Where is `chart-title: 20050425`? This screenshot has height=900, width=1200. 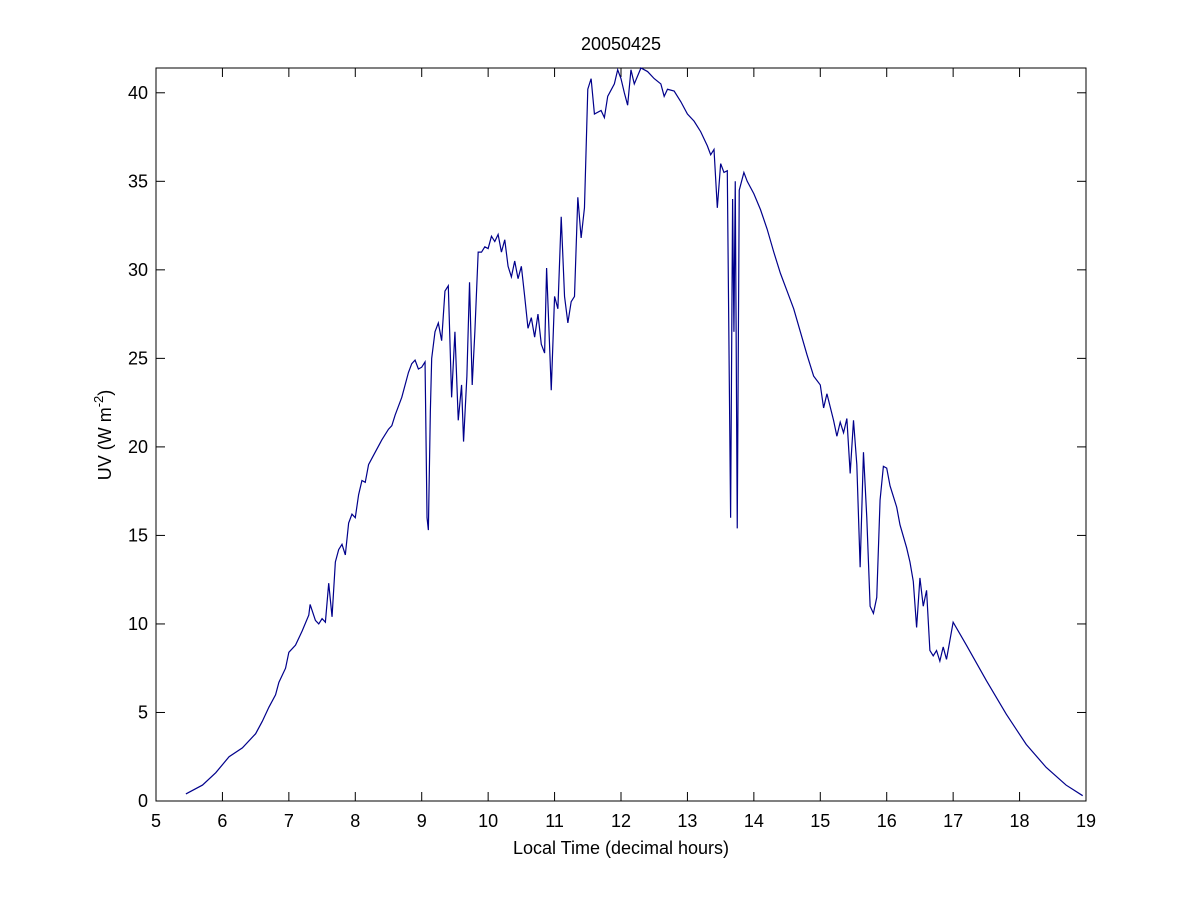 chart-title: 20050425 is located at coordinates (621, 44).